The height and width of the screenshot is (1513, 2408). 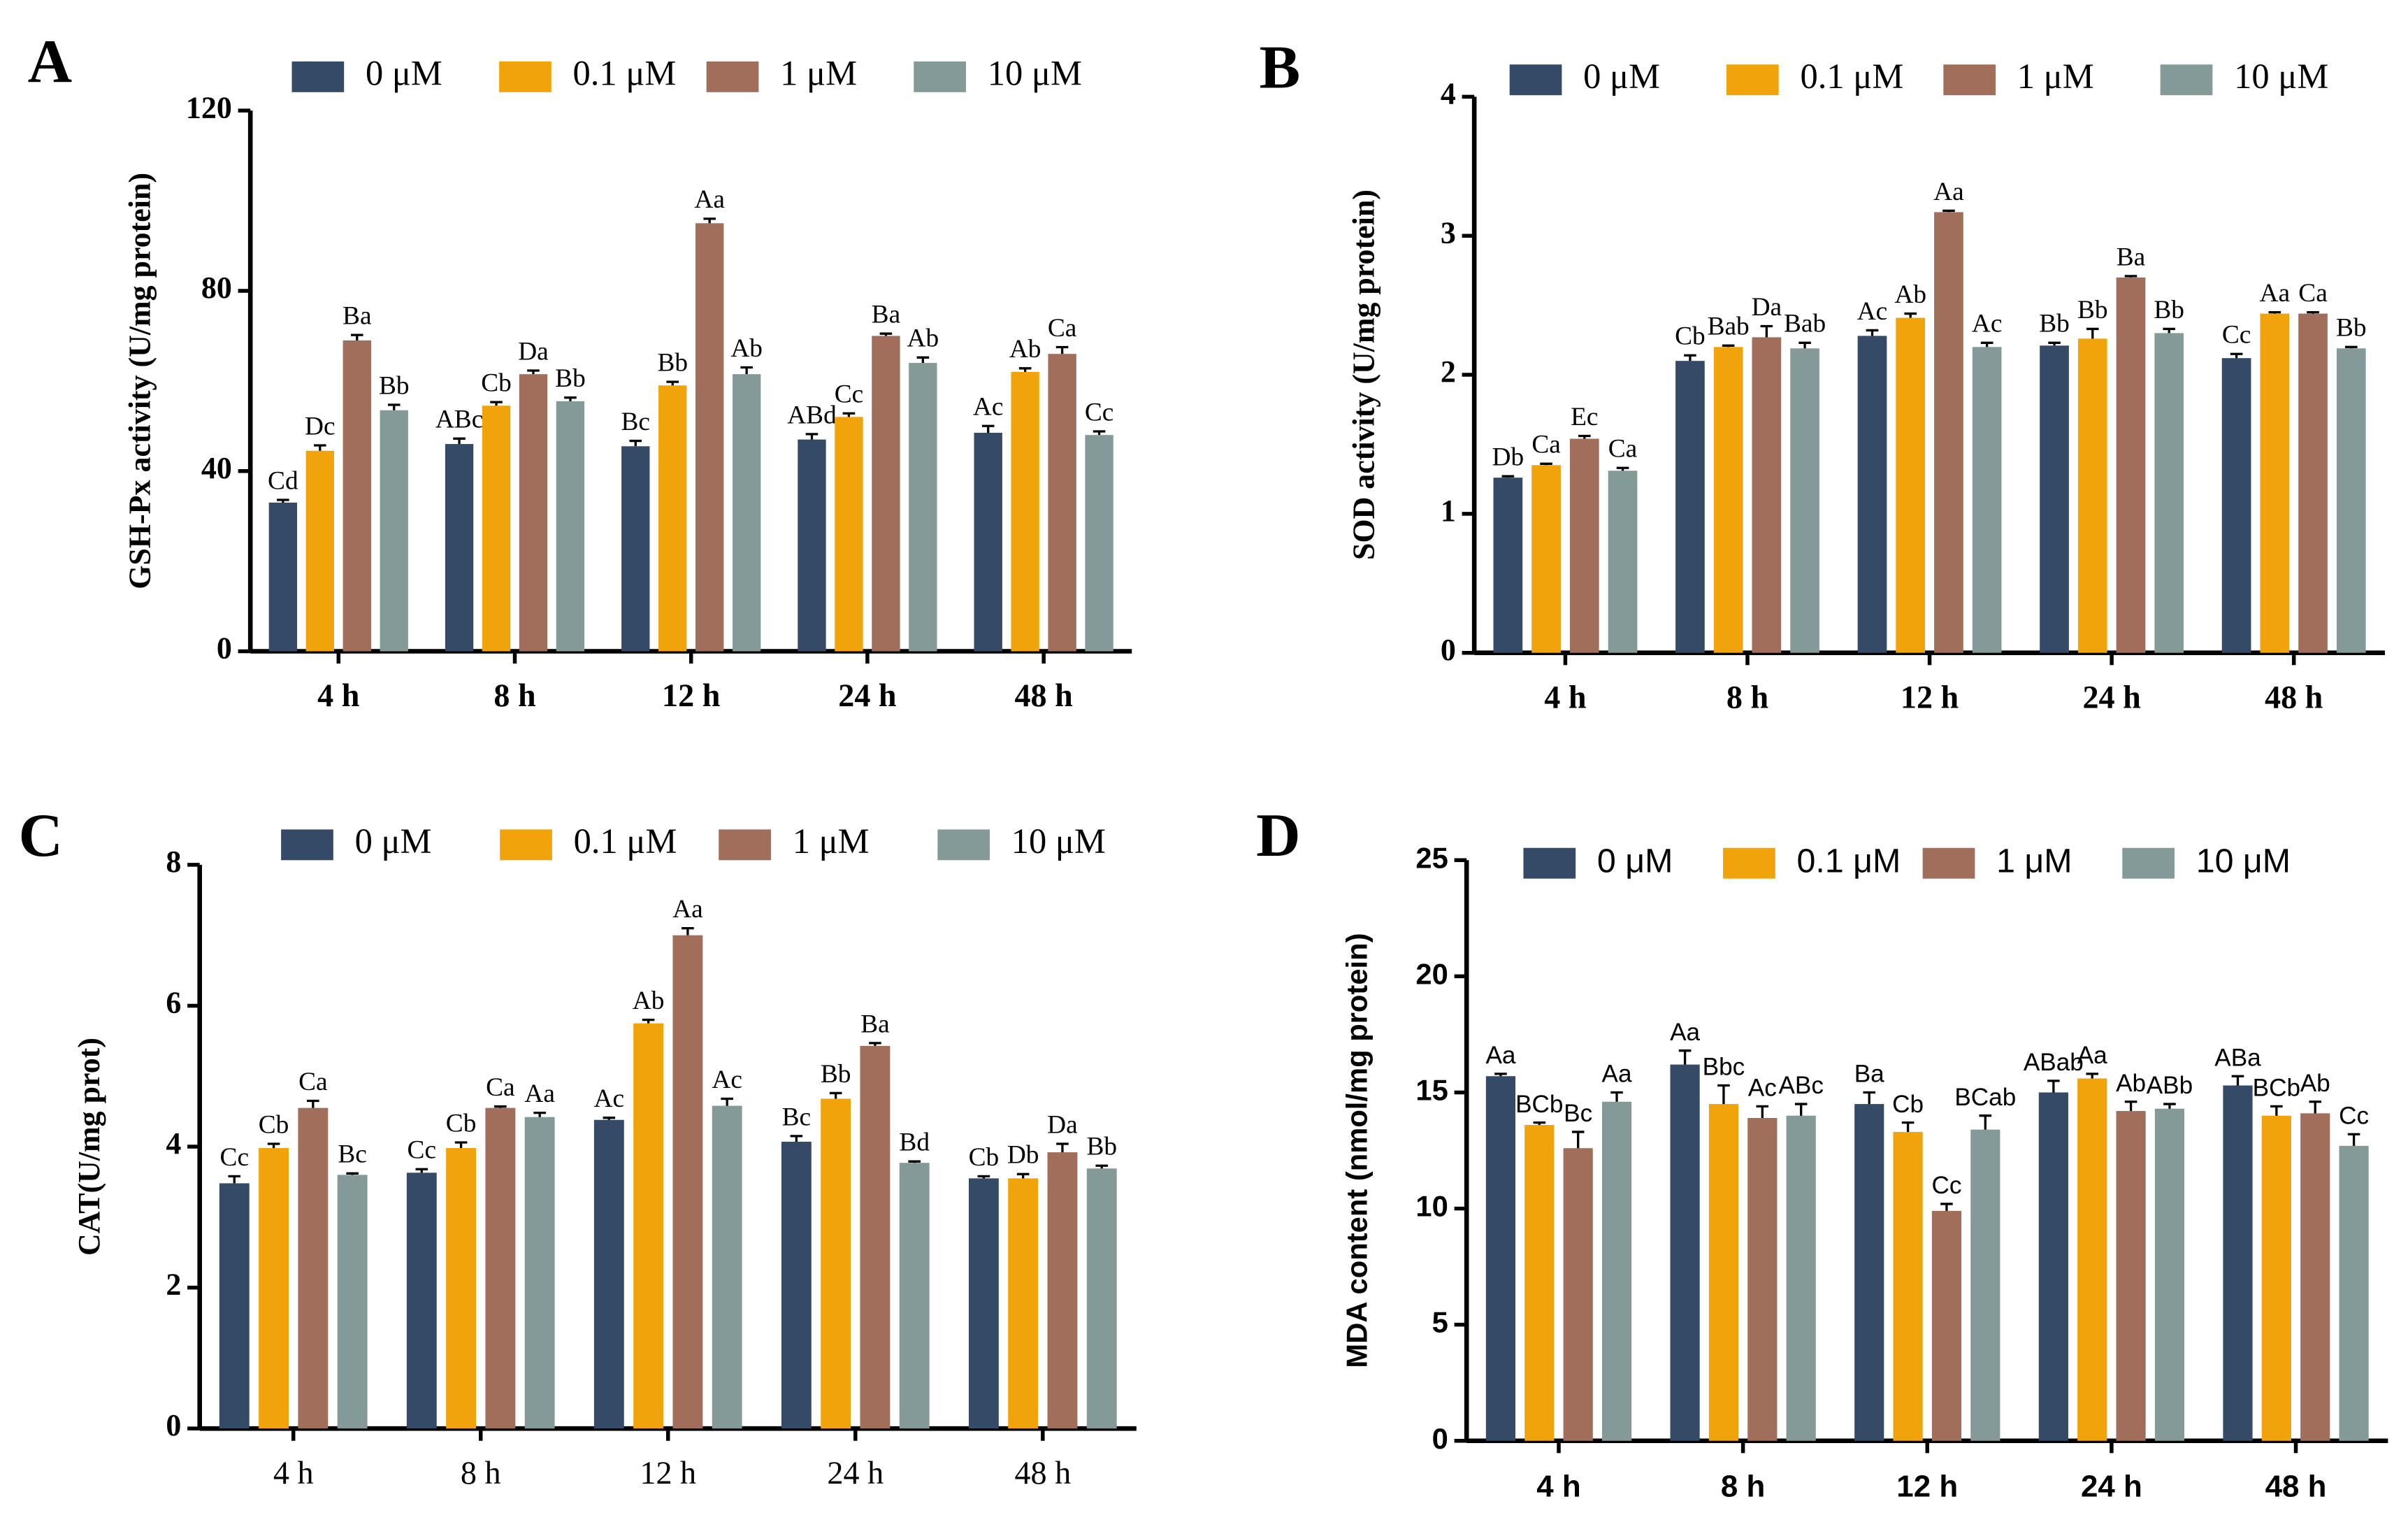 What do you see at coordinates (1508, 458) in the screenshot?
I see `significance-label: Db` at bounding box center [1508, 458].